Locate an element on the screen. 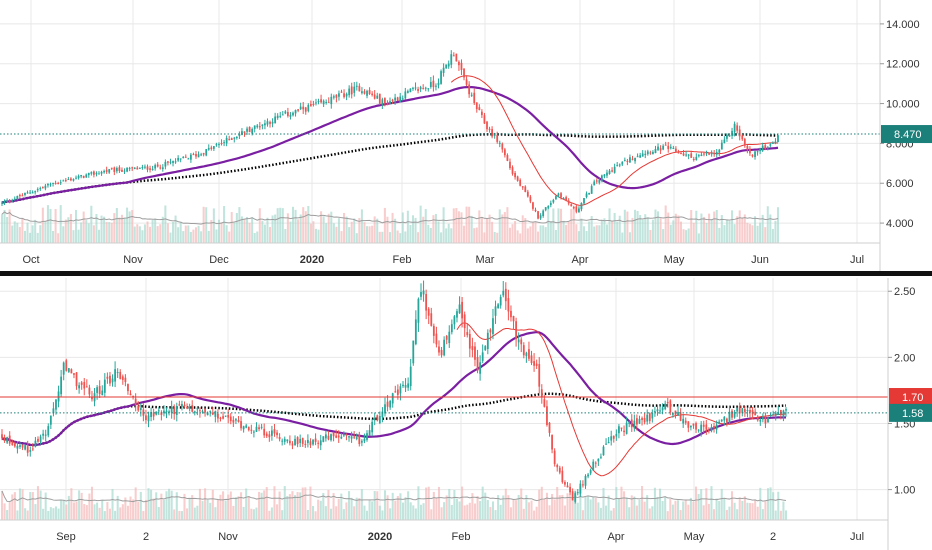 The image size is (932, 550). price-axis-label: 10.000 is located at coordinates (903, 105).